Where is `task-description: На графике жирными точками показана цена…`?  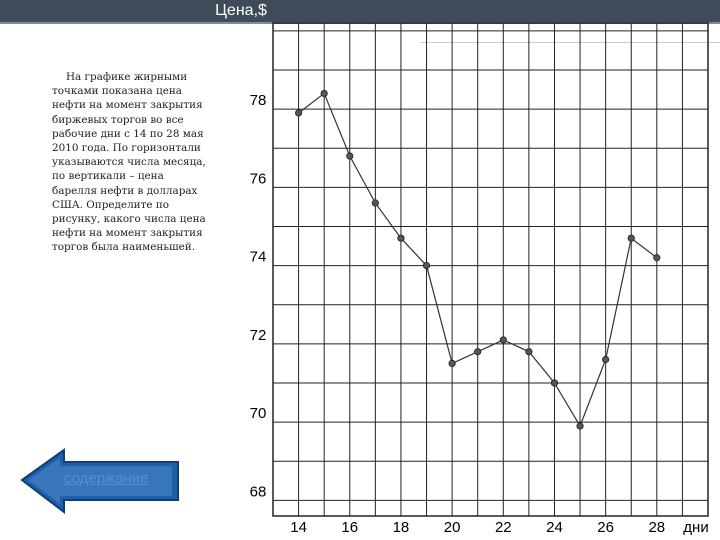 task-description: На графике жирными точками показана цена… is located at coordinates (129, 162).